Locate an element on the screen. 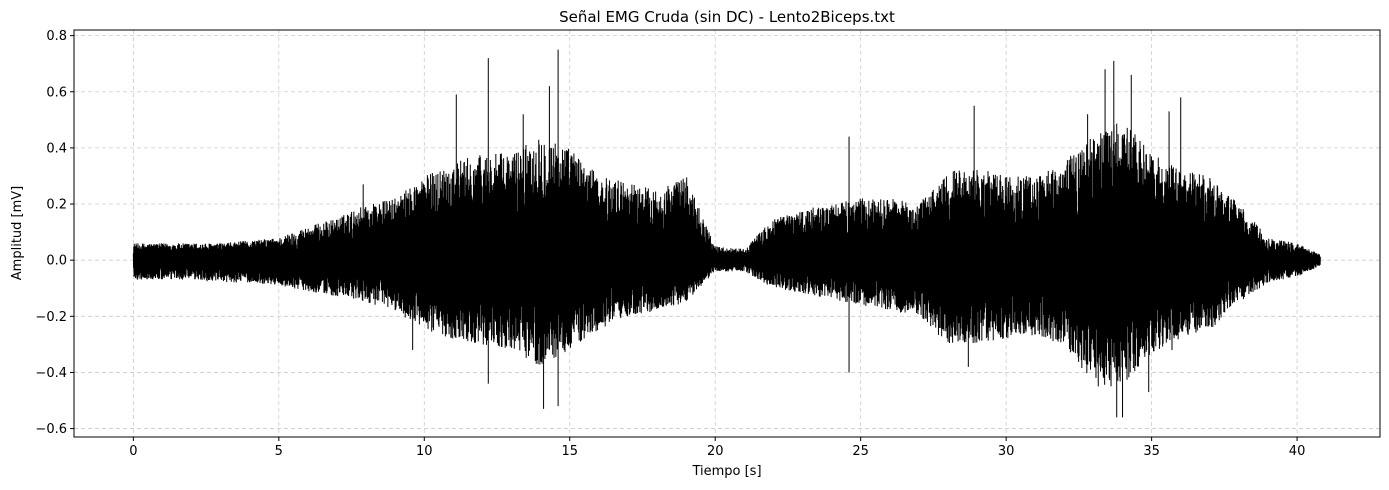 This screenshot has height=490, width=1389. x-tick-label: 10 is located at coordinates (424, 451).